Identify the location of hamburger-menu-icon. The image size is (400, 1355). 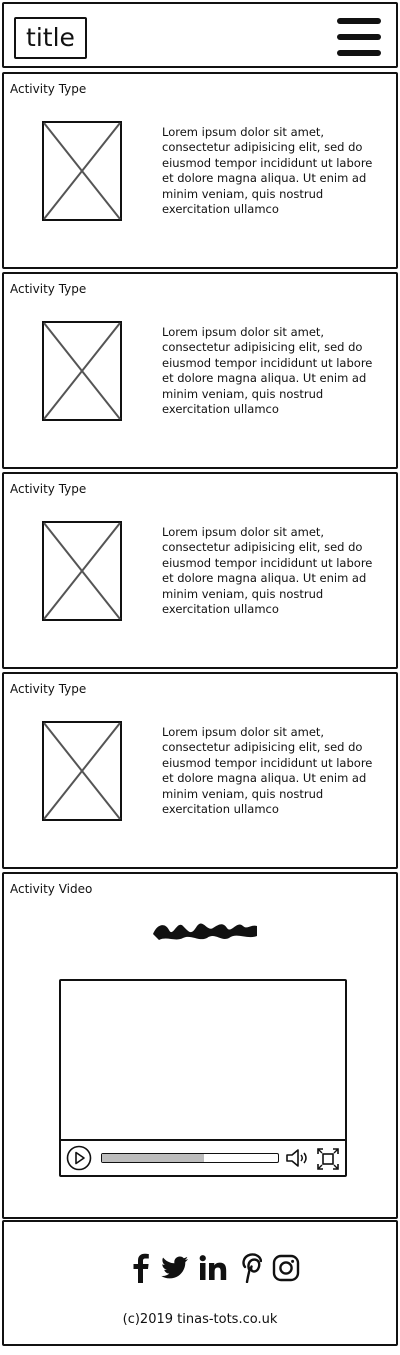
(359, 37).